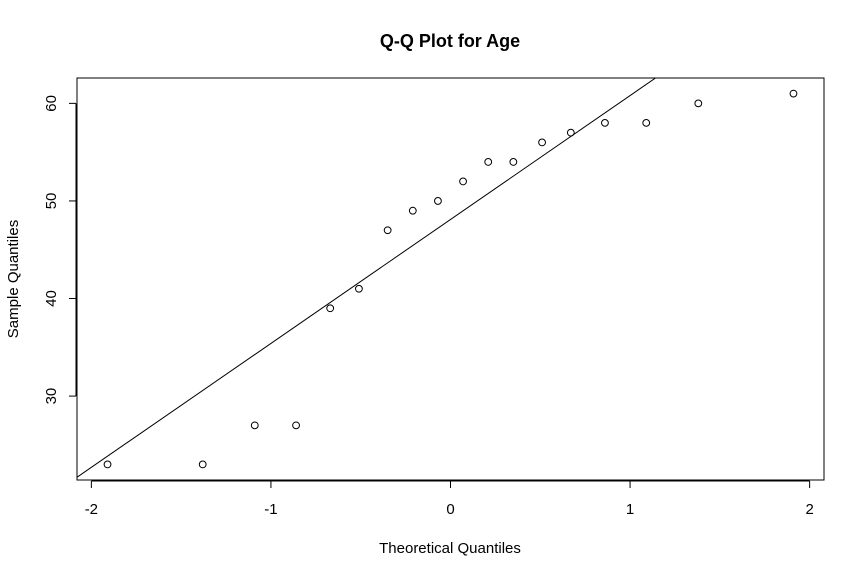  What do you see at coordinates (450, 41) in the screenshot?
I see `chart-title: Q-Q Plot for Age` at bounding box center [450, 41].